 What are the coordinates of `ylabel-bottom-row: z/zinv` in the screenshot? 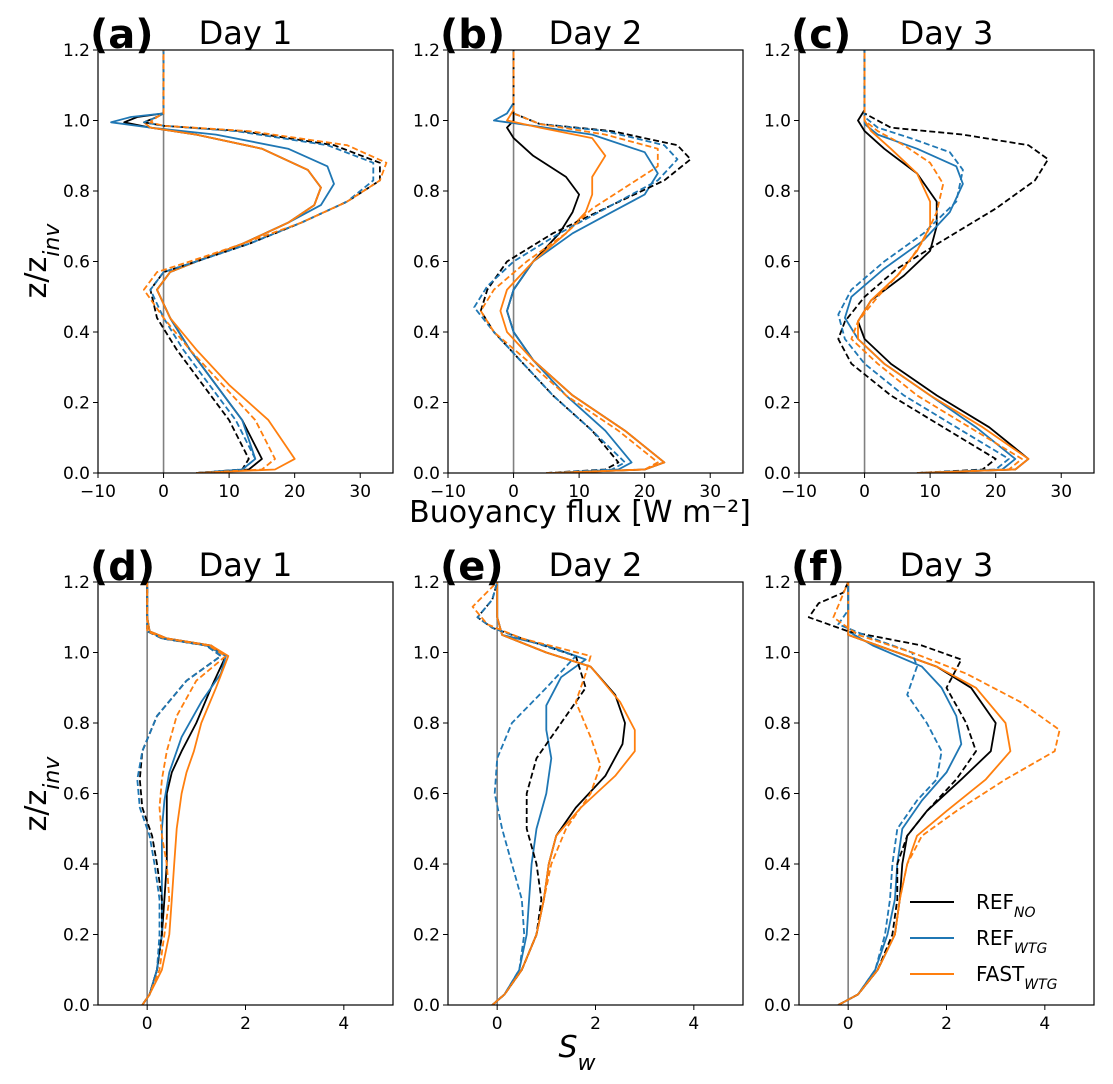 It's located at (42, 794).